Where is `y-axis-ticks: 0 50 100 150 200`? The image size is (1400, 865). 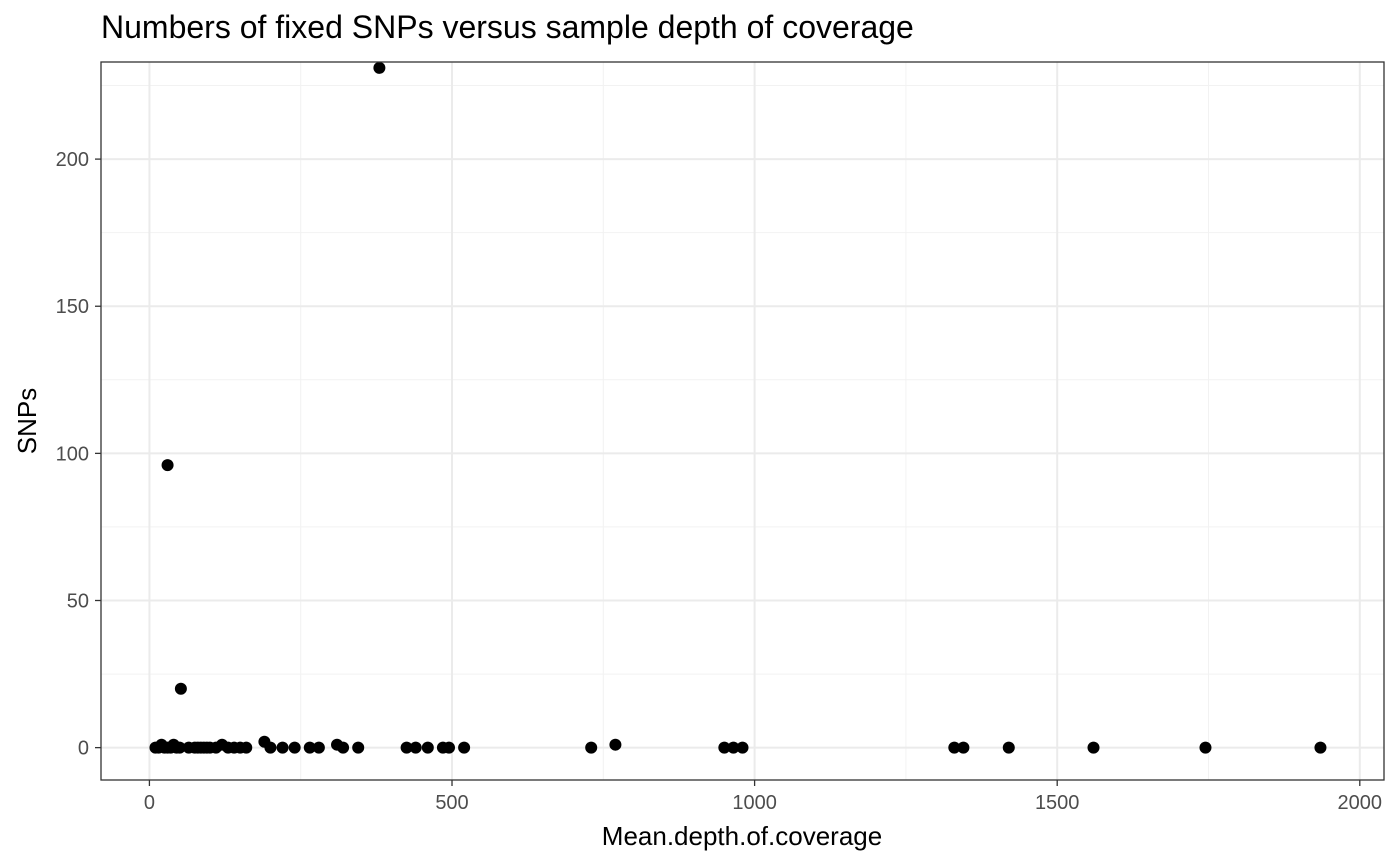
y-axis-ticks: 0 50 100 150 200 is located at coordinates (78, 454).